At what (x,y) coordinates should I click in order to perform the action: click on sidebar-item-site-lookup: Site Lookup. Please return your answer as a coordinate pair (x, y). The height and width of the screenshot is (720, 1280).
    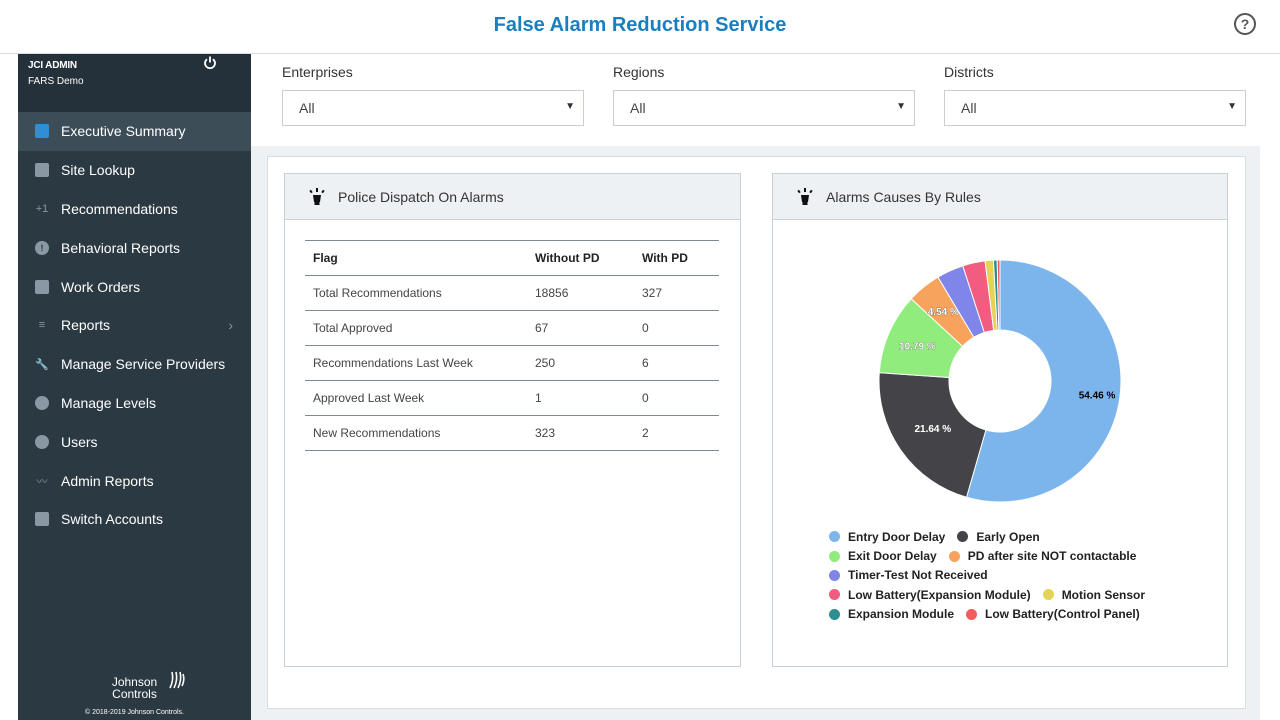
    Looking at the image, I should click on (134, 170).